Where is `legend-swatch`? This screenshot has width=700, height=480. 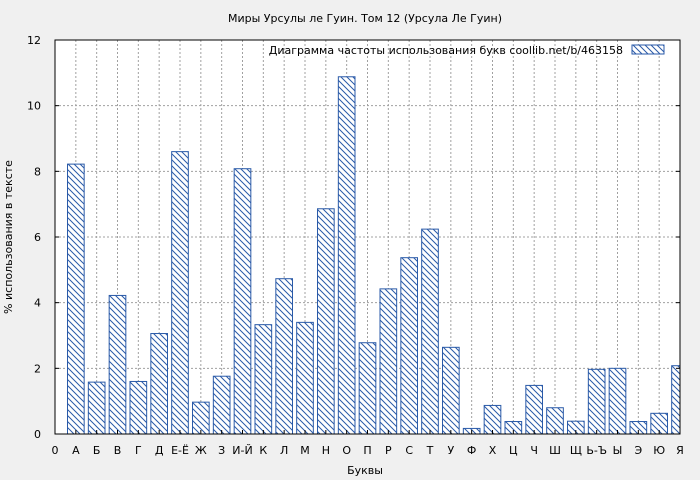 legend-swatch is located at coordinates (648, 49).